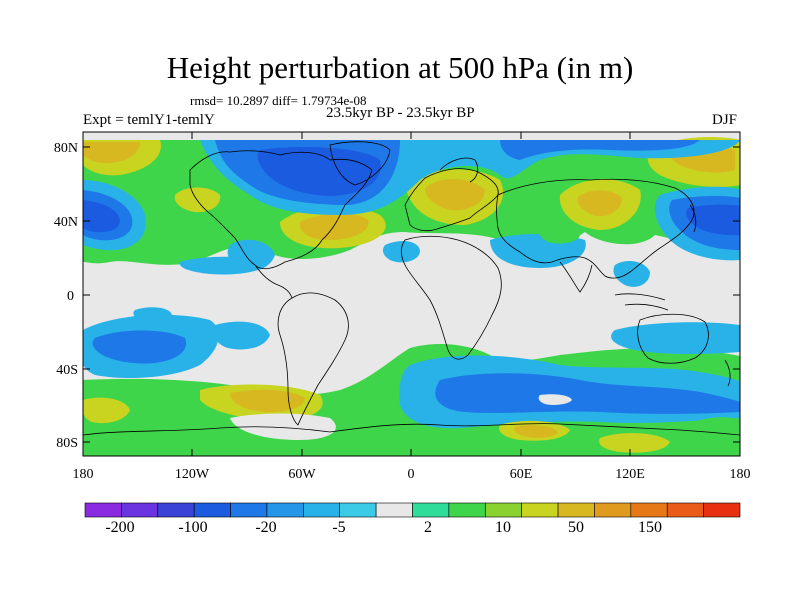 The height and width of the screenshot is (600, 800). I want to click on contour-yellow-south-ee, so click(634, 443).